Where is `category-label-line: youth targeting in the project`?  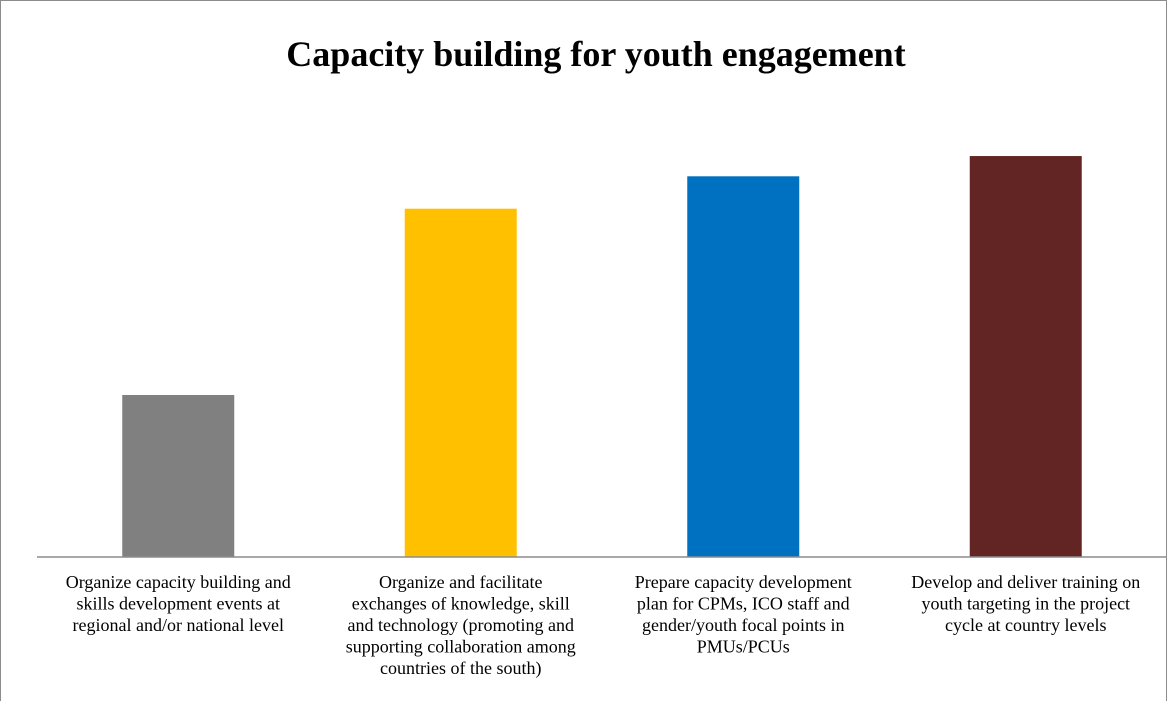
category-label-line: youth targeting in the project is located at coordinates (1025, 604).